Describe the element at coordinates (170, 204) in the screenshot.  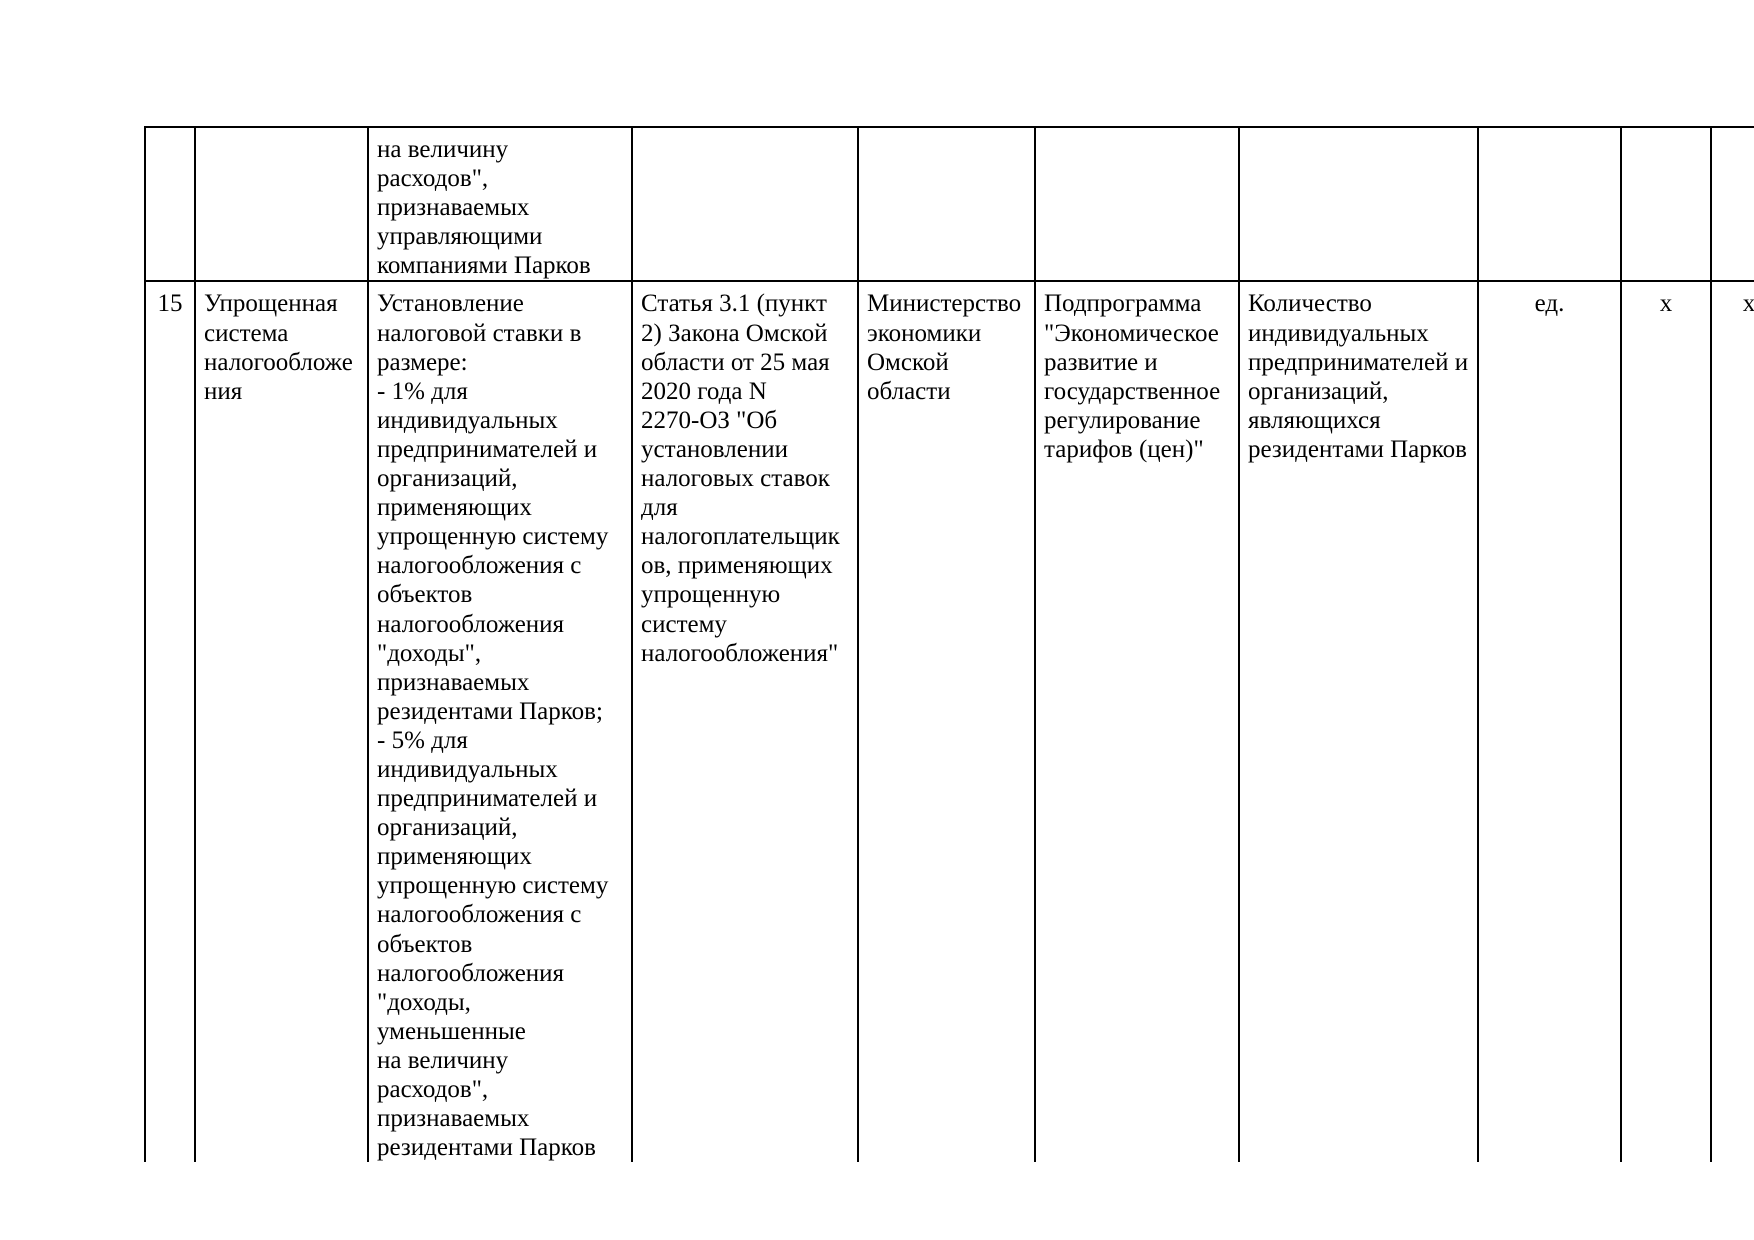
I see `cell-row-number` at that location.